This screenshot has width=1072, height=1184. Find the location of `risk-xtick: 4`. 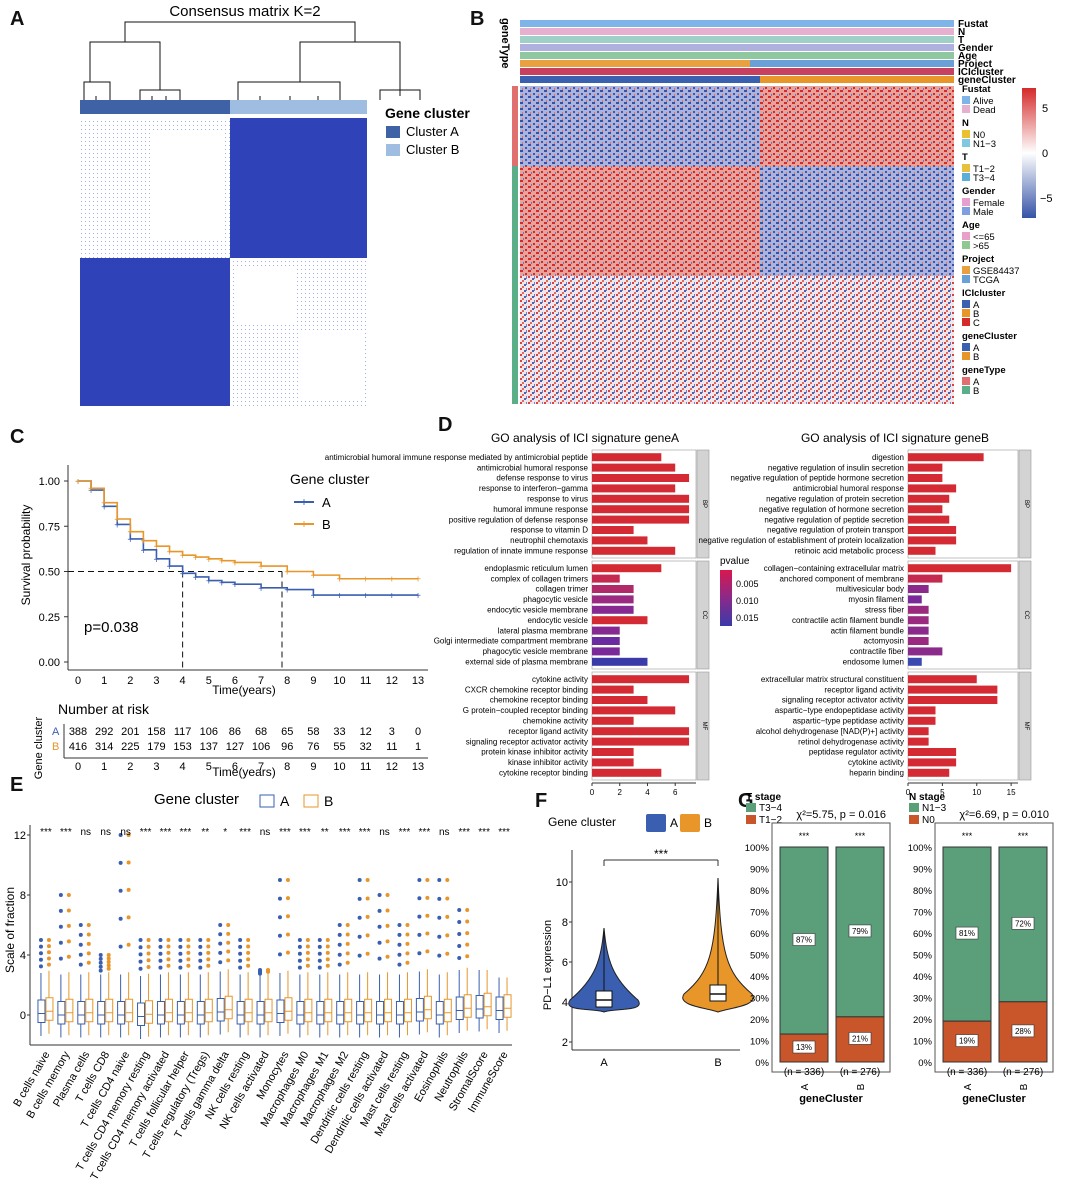

risk-xtick: 4 is located at coordinates (183, 767).